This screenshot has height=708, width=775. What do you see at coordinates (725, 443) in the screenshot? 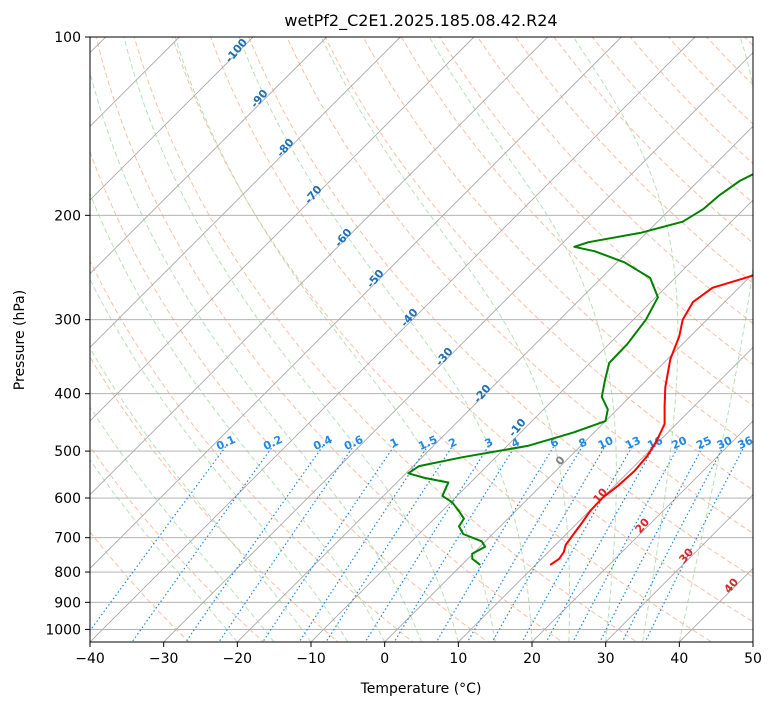
I see `mixing-ratio-label: 30` at bounding box center [725, 443].